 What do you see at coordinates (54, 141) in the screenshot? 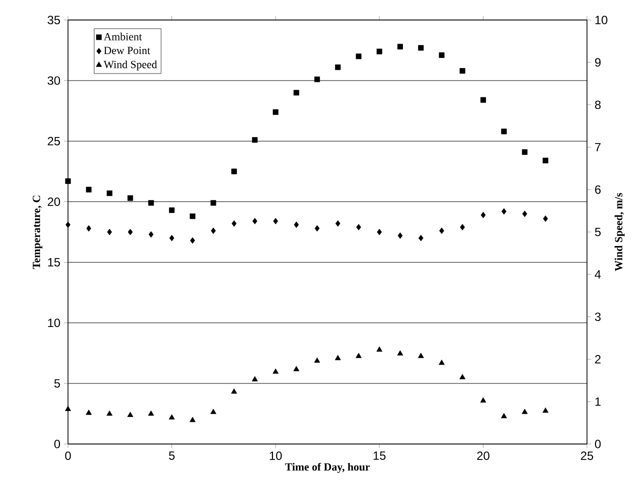
I see `y-tick-label: 25` at bounding box center [54, 141].